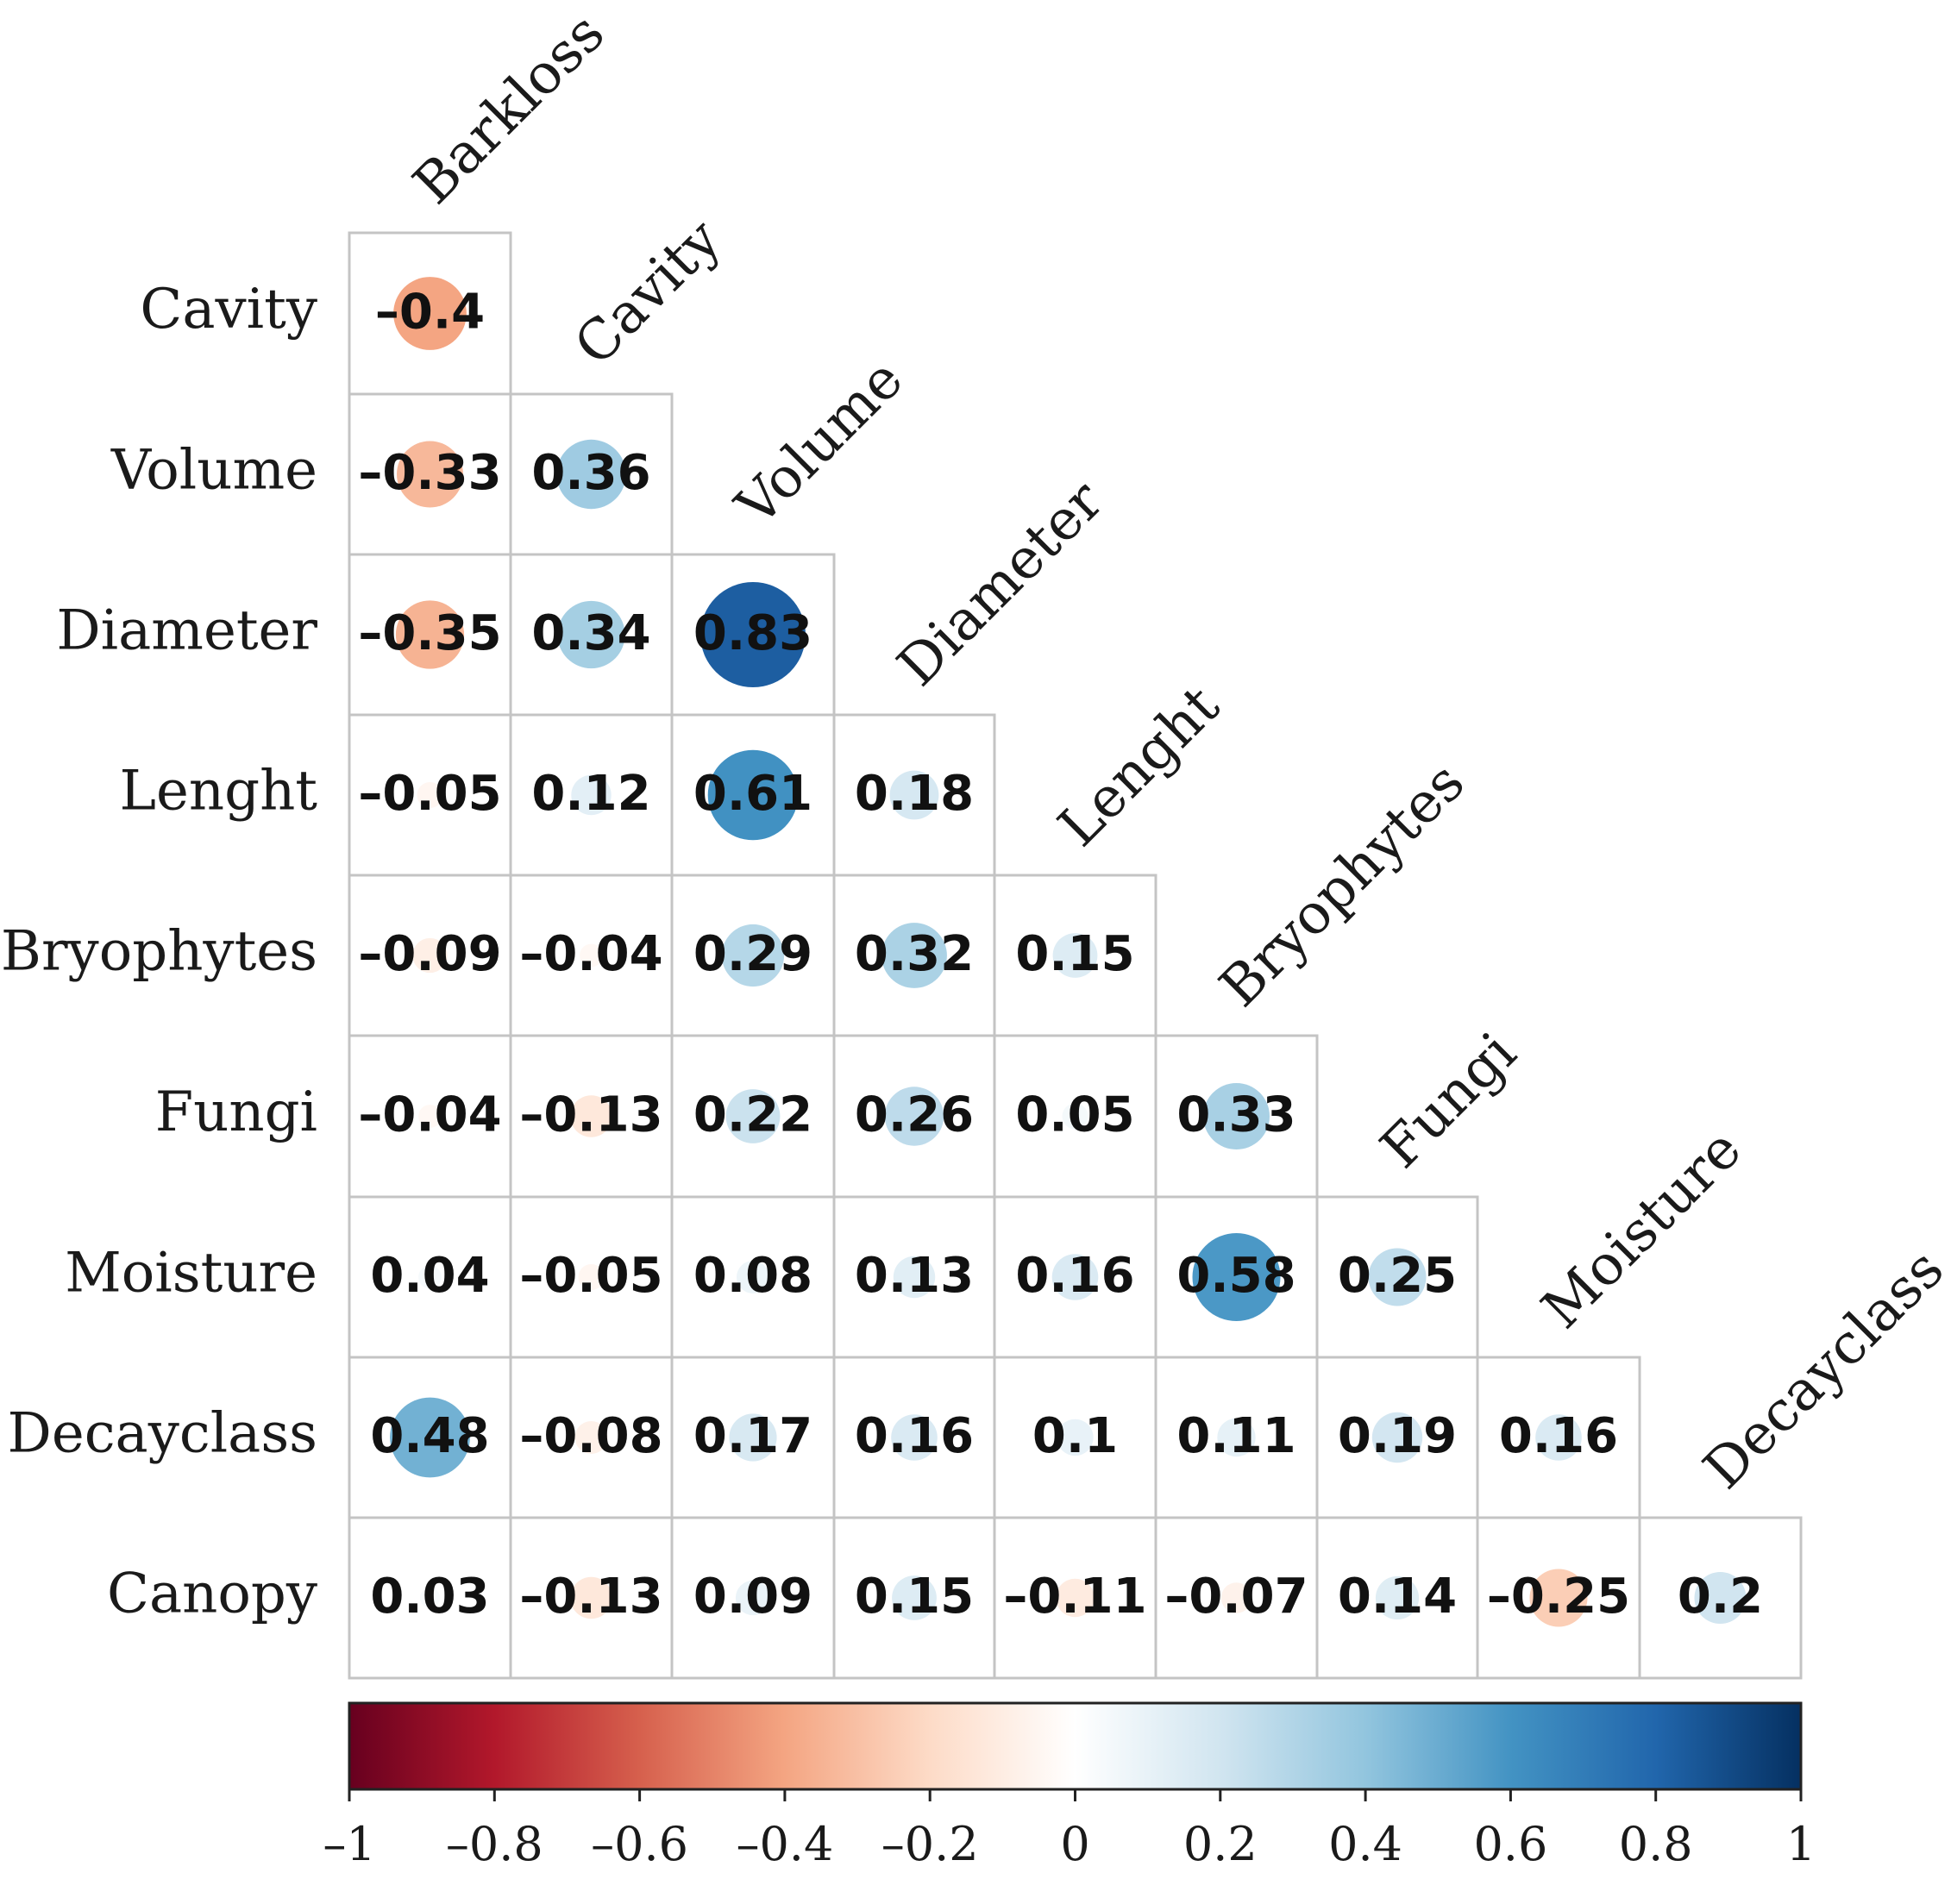  Describe the element at coordinates (647, 294) in the screenshot. I see `column-label: Cavity` at that location.